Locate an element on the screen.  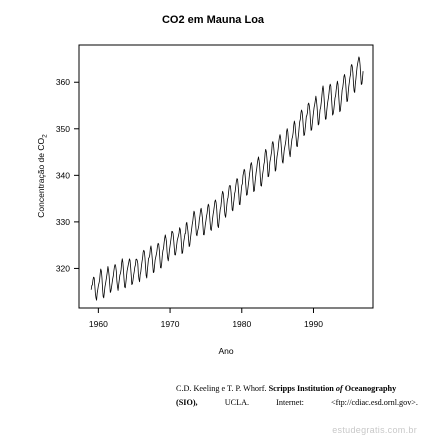
y-tick-label: 360 is located at coordinates (63, 82).